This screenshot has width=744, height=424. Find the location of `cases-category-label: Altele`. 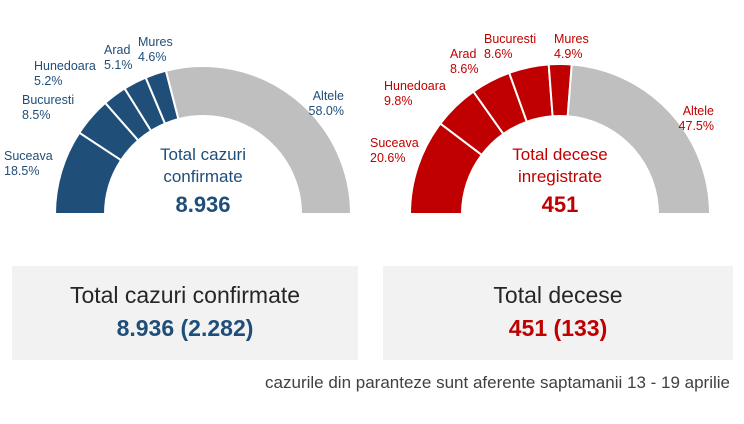

cases-category-label: Altele is located at coordinates (328, 96).